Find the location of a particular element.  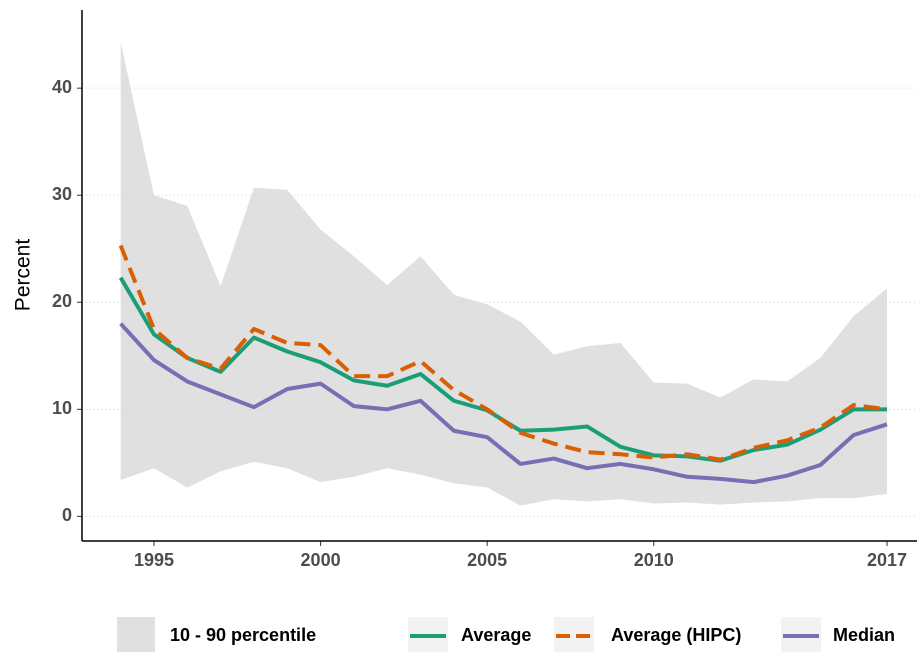

legend-key is located at coordinates (136, 634).